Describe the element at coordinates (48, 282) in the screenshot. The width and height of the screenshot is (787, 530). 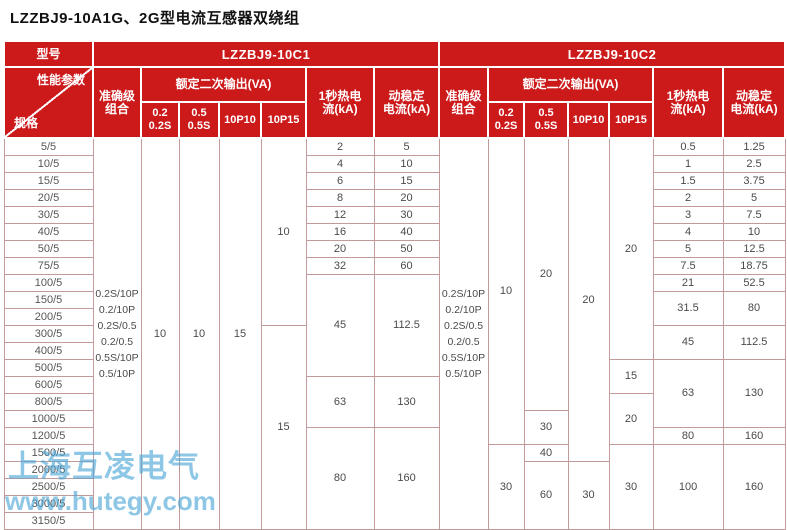
I see `spec-cell: 100/5` at that location.